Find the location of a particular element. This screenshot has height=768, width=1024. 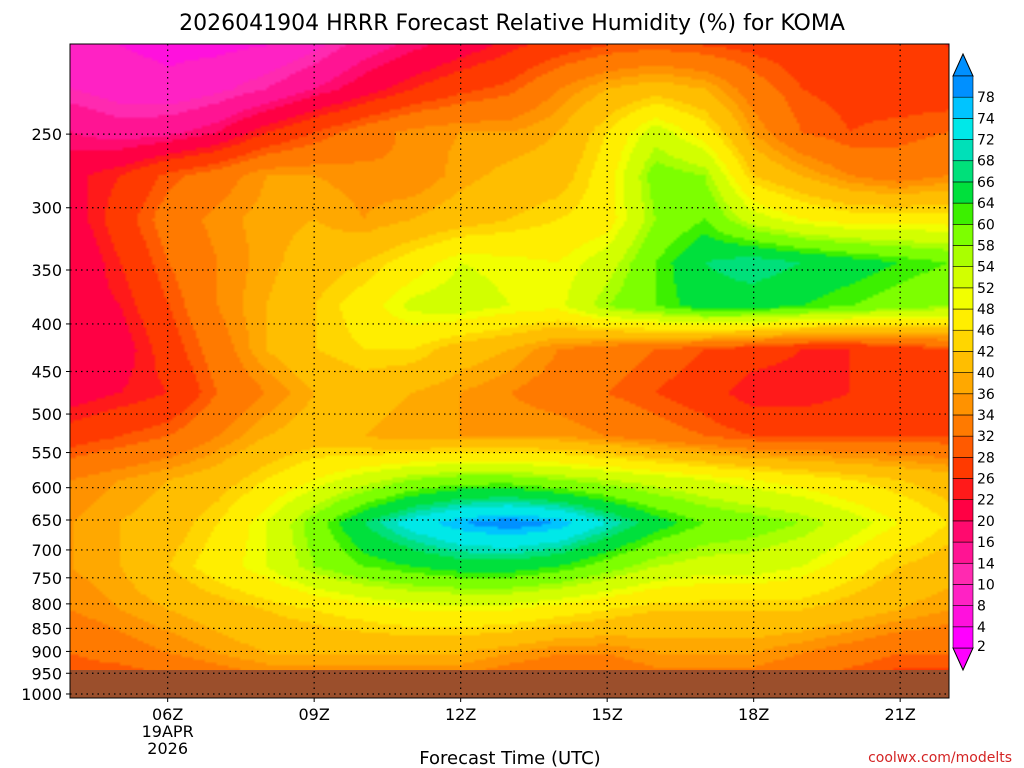

y-tick-label: 1000 is located at coordinates (41, 694).